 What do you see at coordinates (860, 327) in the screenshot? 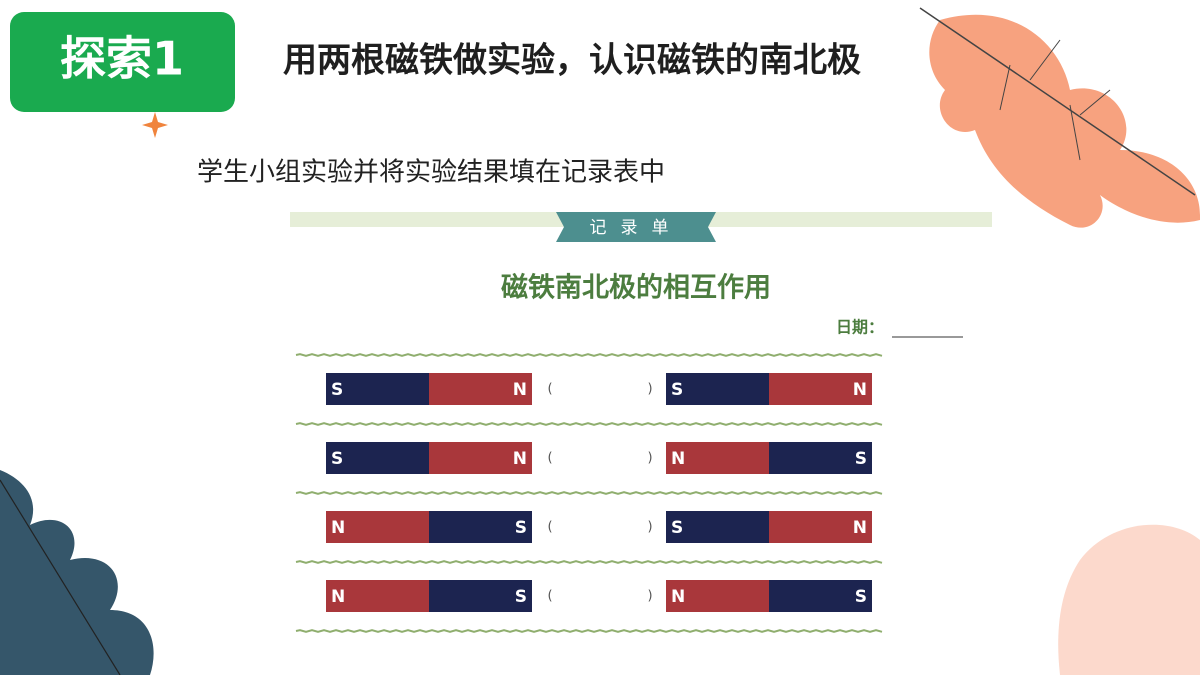
I see `date-label: 日期：` at bounding box center [860, 327].